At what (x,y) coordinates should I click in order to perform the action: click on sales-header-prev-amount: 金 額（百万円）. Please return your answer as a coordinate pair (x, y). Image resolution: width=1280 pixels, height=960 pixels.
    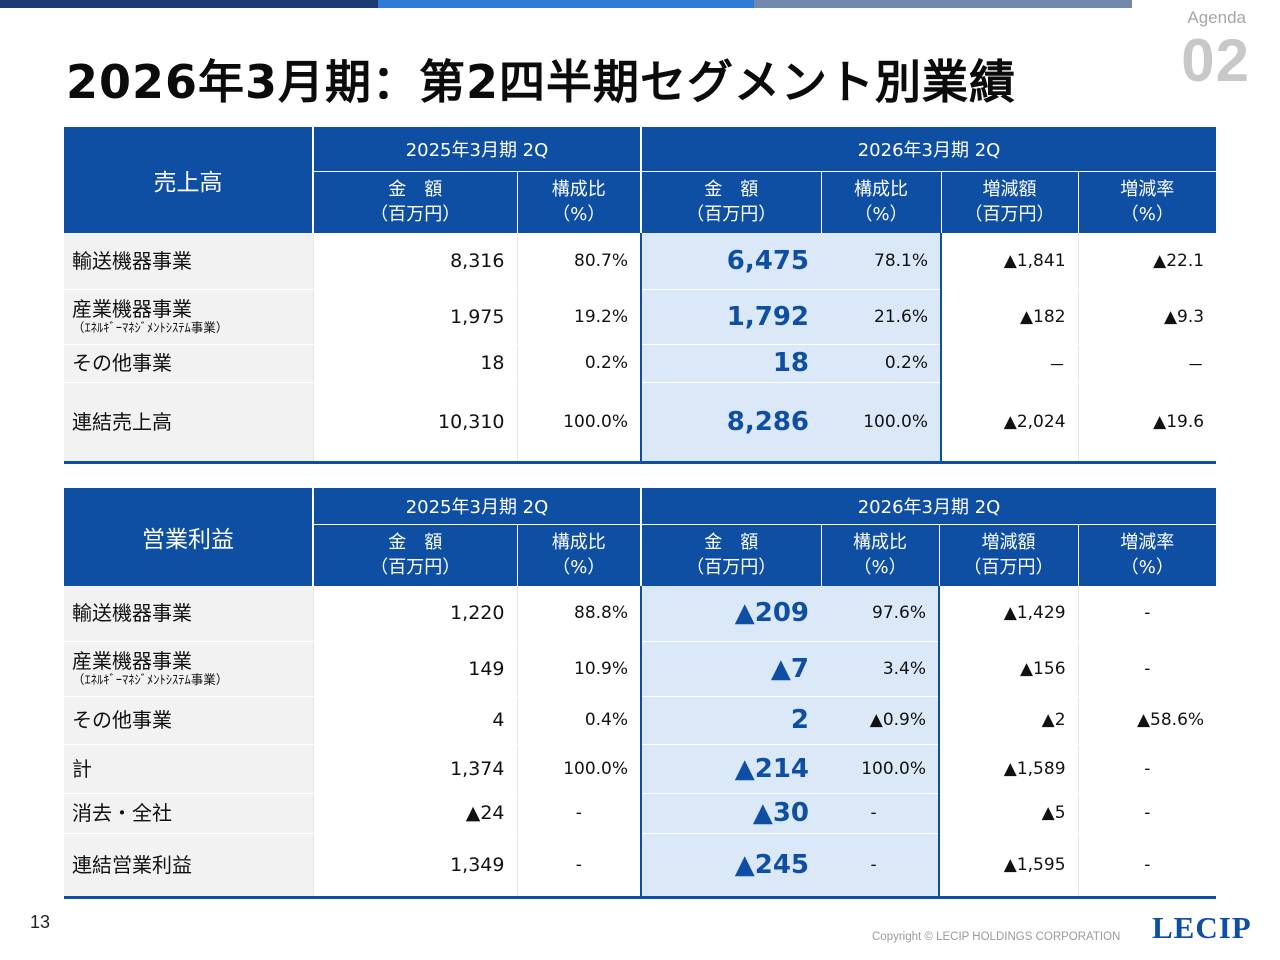
    Looking at the image, I should click on (414, 202).